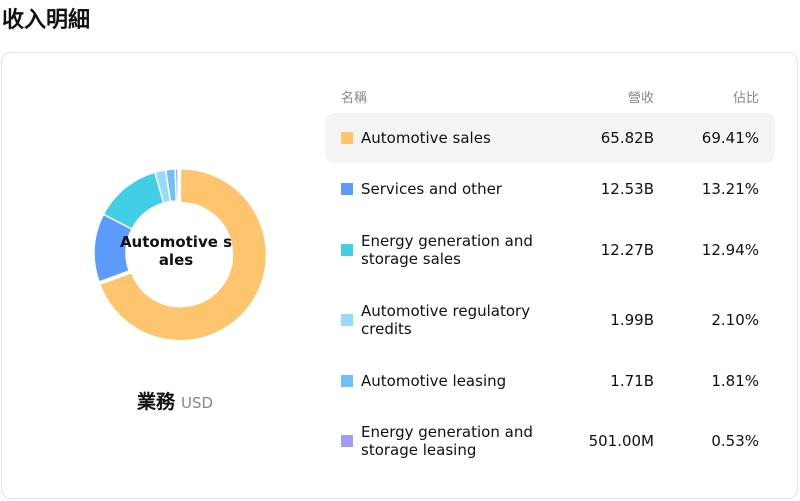  What do you see at coordinates (627, 138) in the screenshot?
I see `row-revenue: 65.82B` at bounding box center [627, 138].